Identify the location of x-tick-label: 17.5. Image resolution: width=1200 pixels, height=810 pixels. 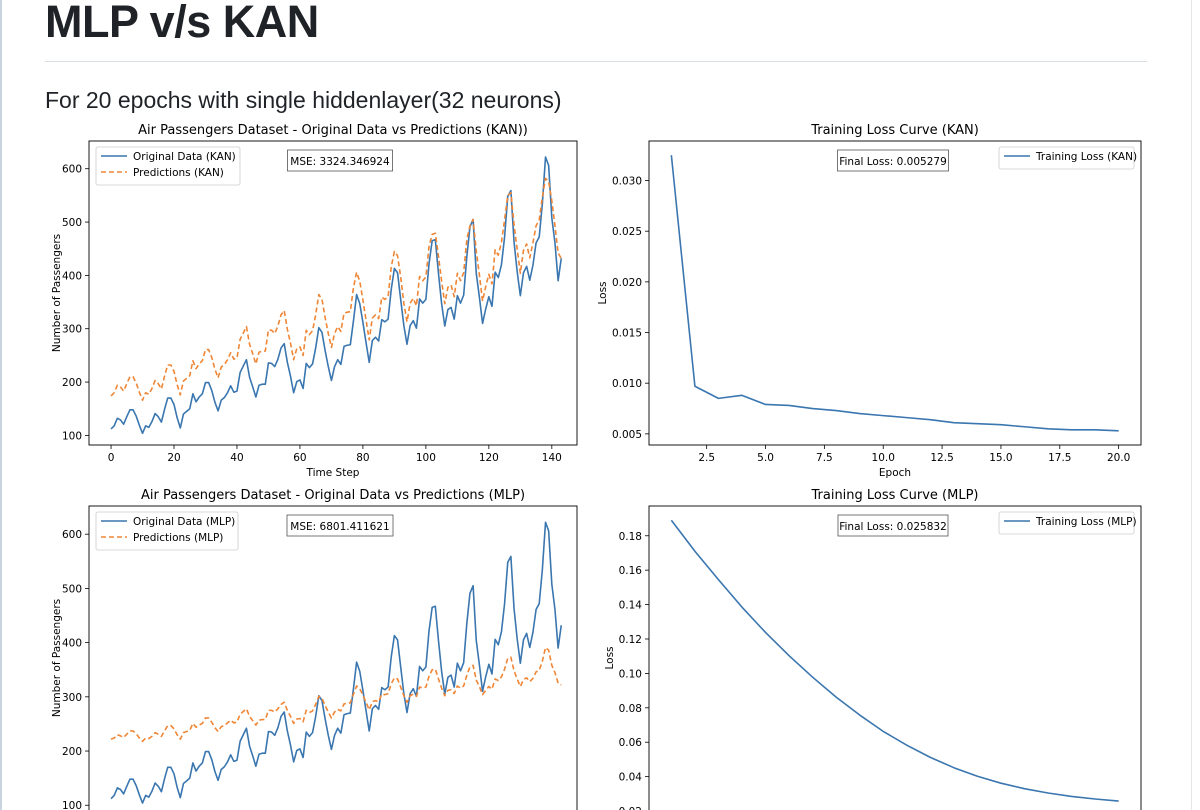
(1059, 458).